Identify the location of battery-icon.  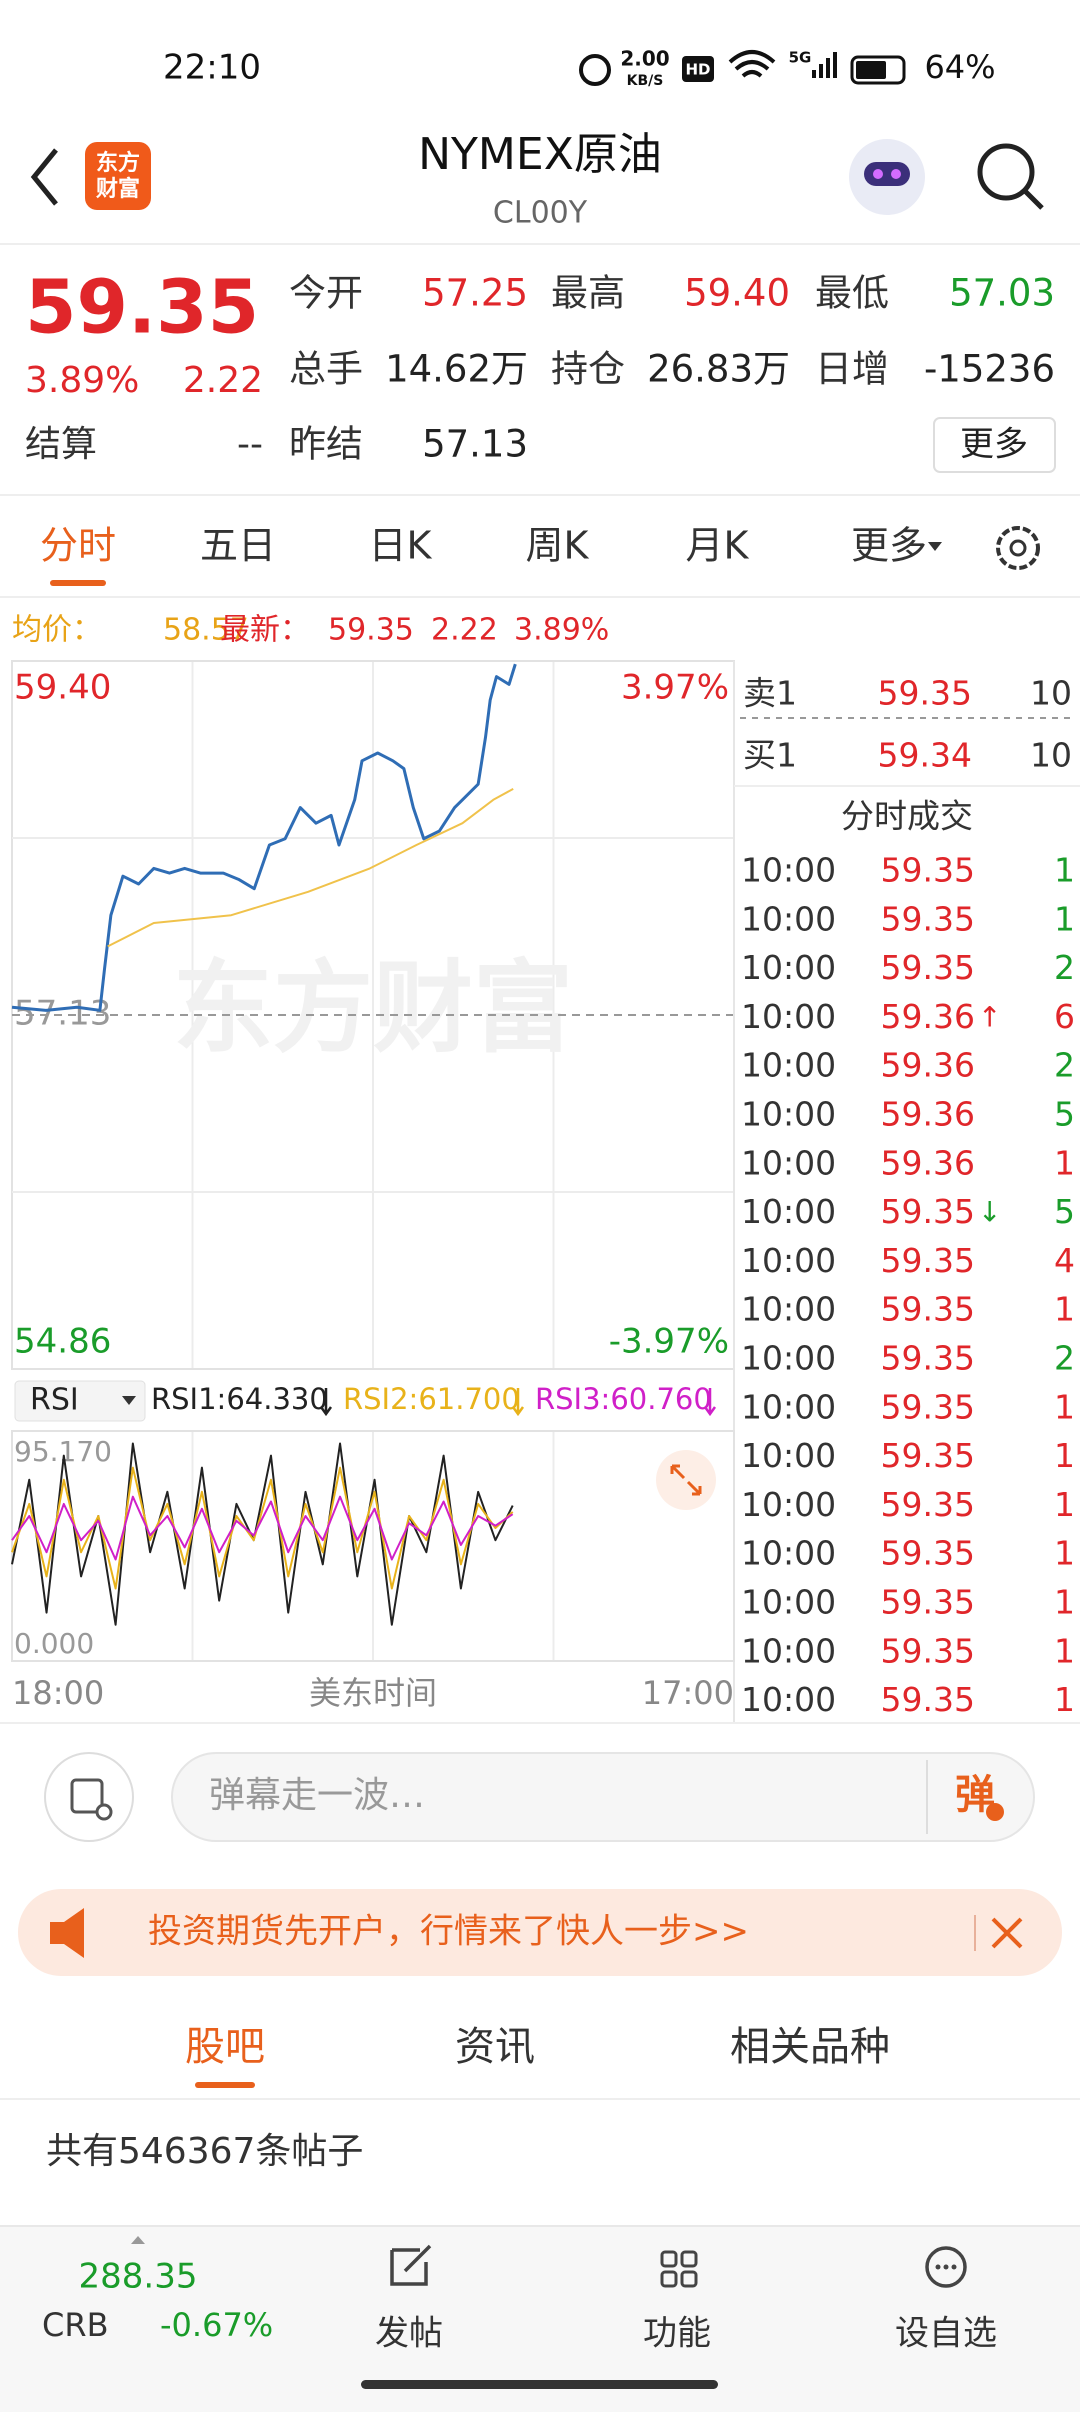
(878, 70).